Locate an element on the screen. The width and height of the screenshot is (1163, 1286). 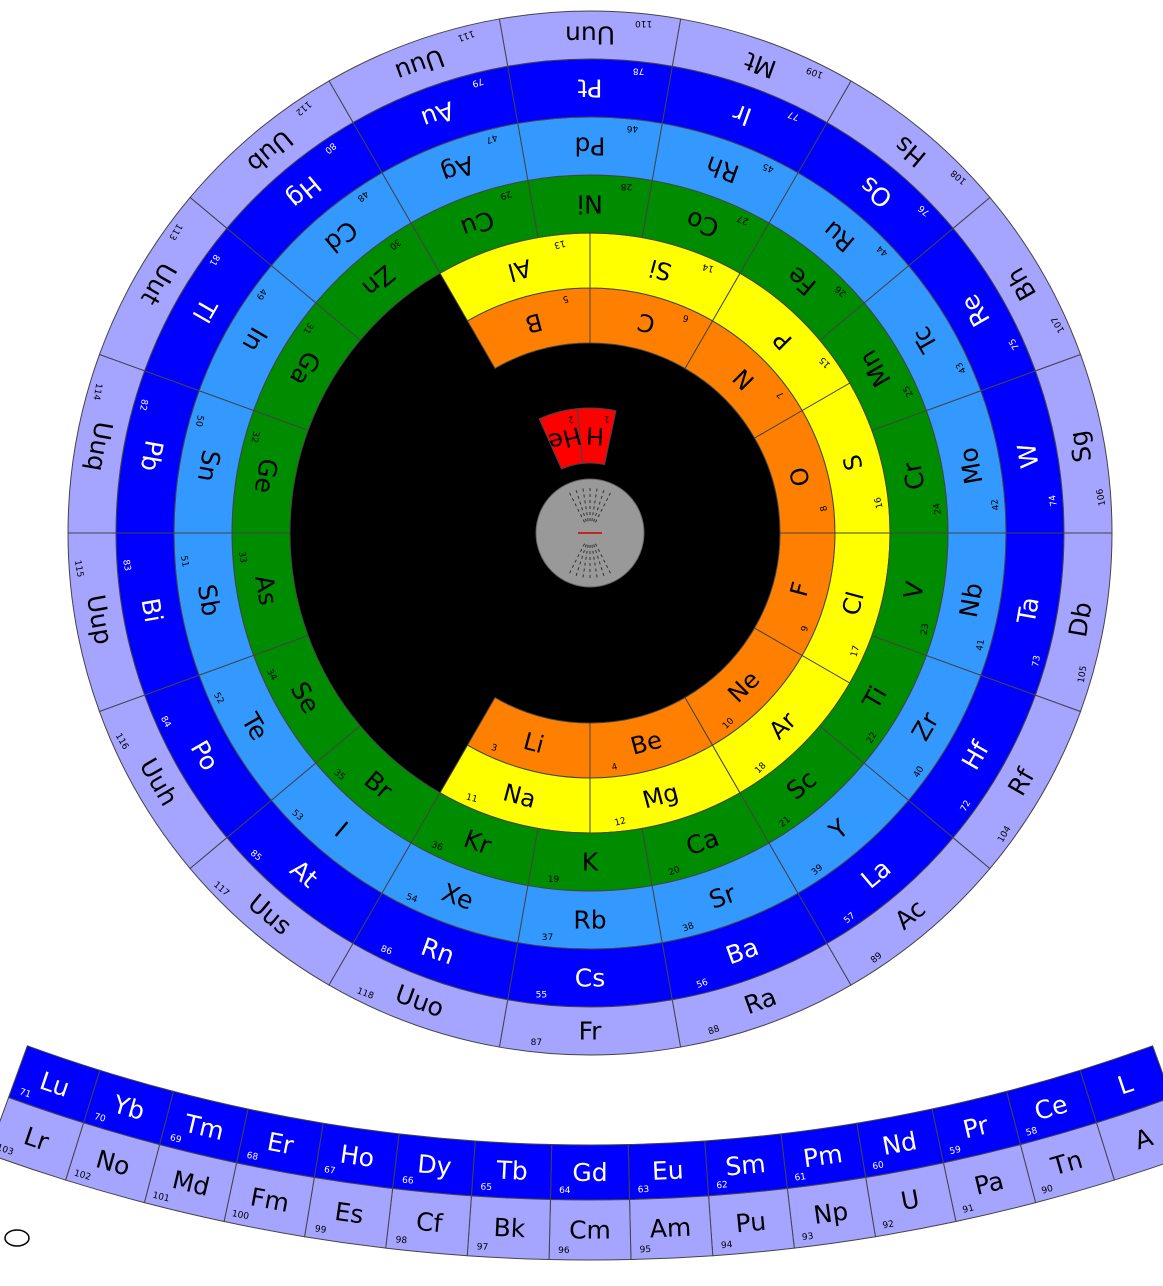
atomic-number: 27 is located at coordinates (743, 219).